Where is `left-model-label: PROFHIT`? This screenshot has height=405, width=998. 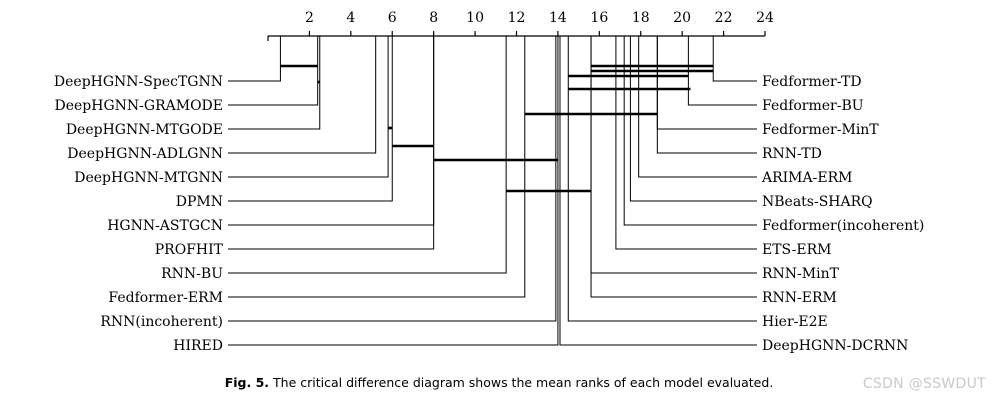
left-model-label: PROFHIT is located at coordinates (189, 250).